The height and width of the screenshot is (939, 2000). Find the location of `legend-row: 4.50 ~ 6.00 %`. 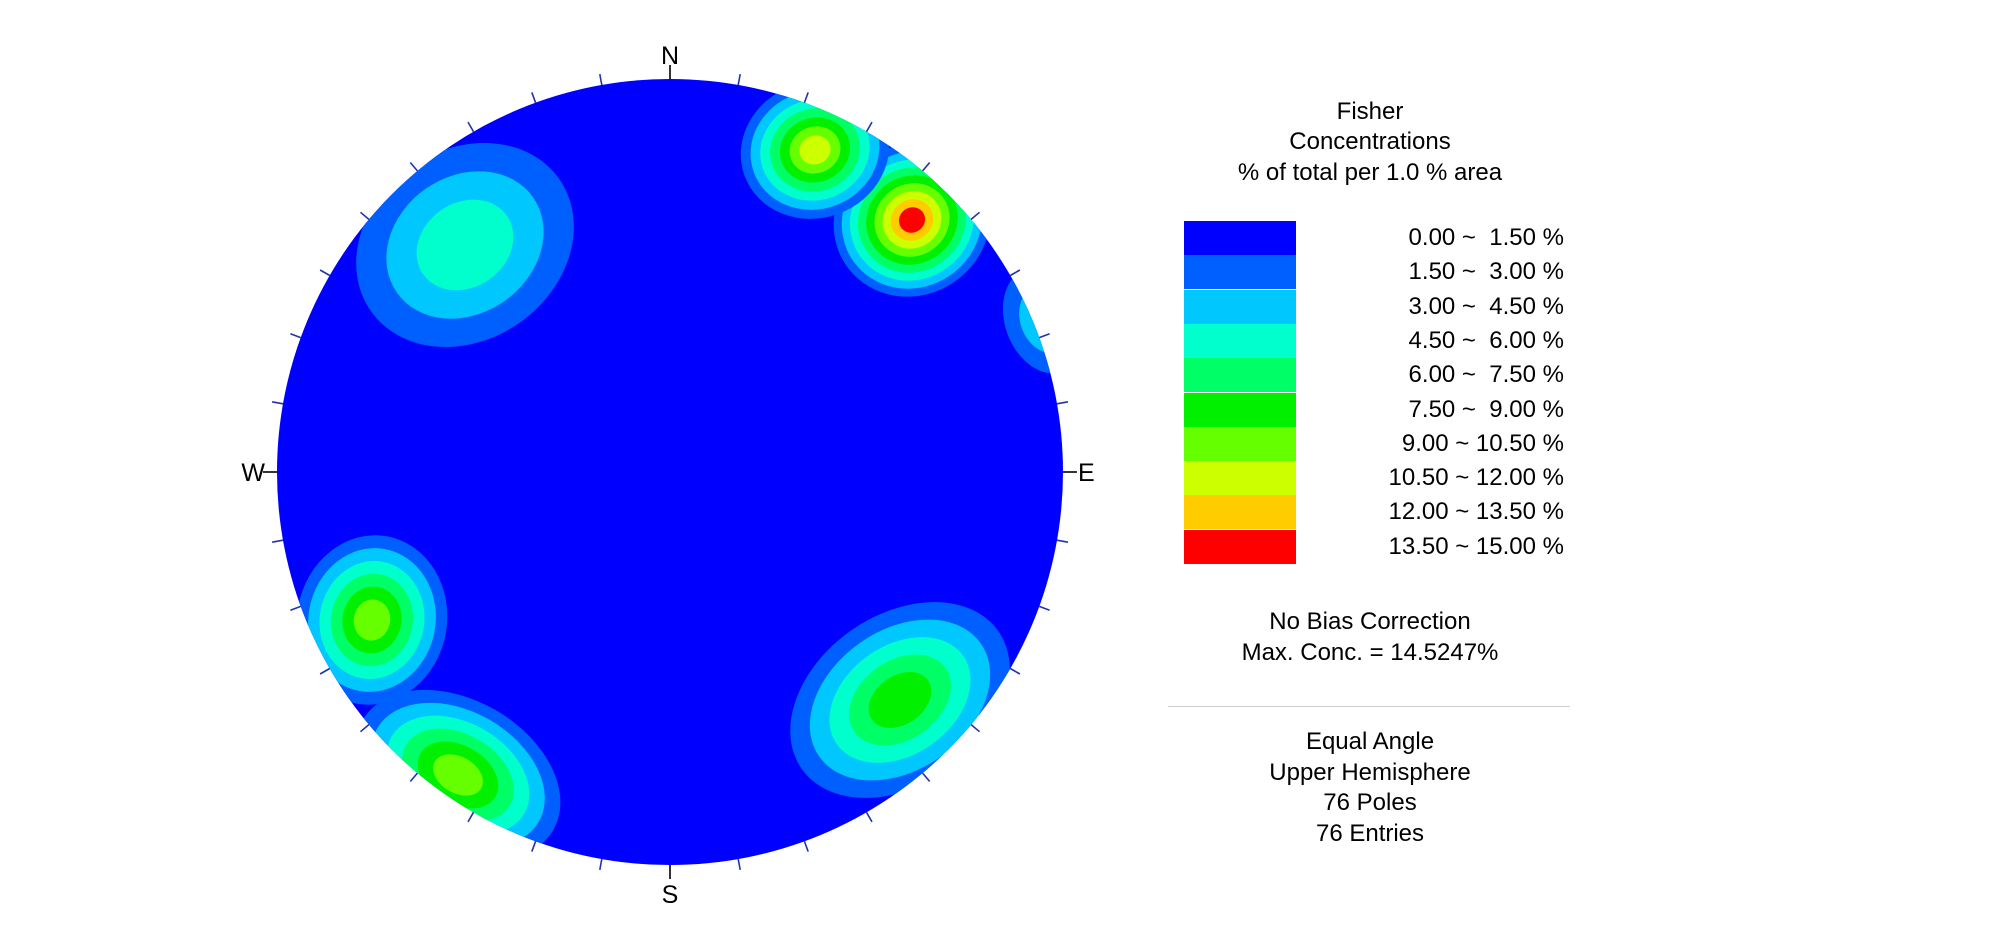

legend-row: 4.50 ~ 6.00 % is located at coordinates (1379, 340).